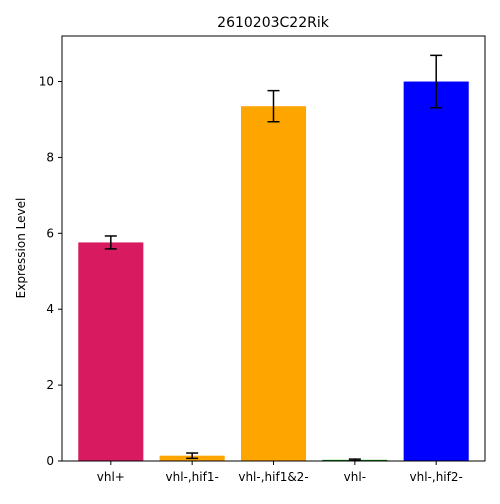  I want to click on x-axis-ticks: vhl+ vhl-,hif1- vhl-,hif1&2- vhl-vhl-,hif2-, so click(280, 472).